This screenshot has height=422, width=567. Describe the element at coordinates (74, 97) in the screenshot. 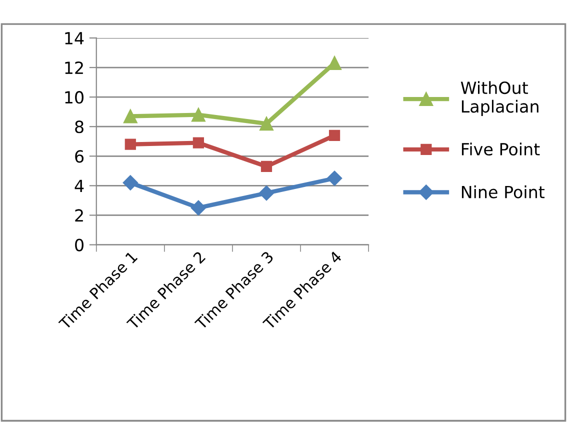

I see `y-tick-label: 10` at that location.